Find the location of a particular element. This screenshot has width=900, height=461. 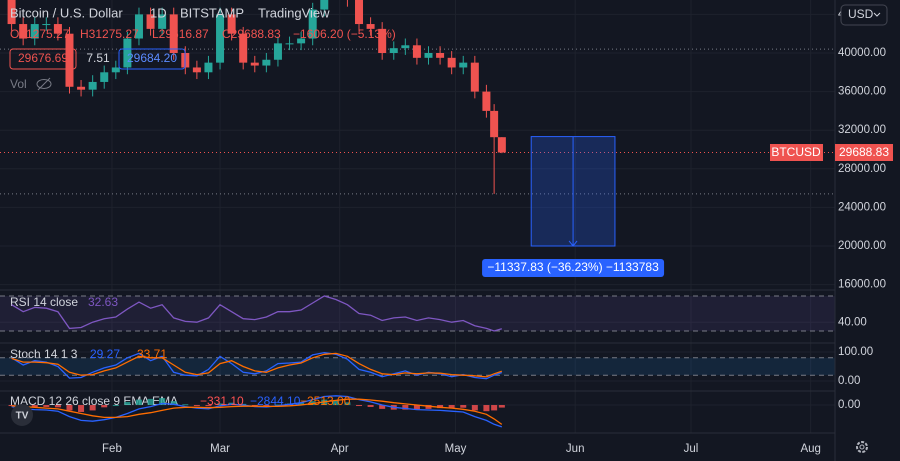

currency: USD is located at coordinates (861, 14).